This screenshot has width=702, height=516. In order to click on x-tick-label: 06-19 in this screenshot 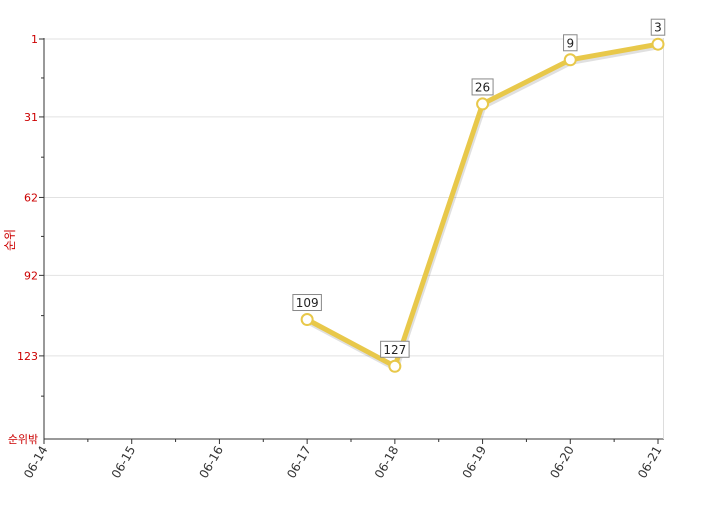, I will do `click(475, 462)`.